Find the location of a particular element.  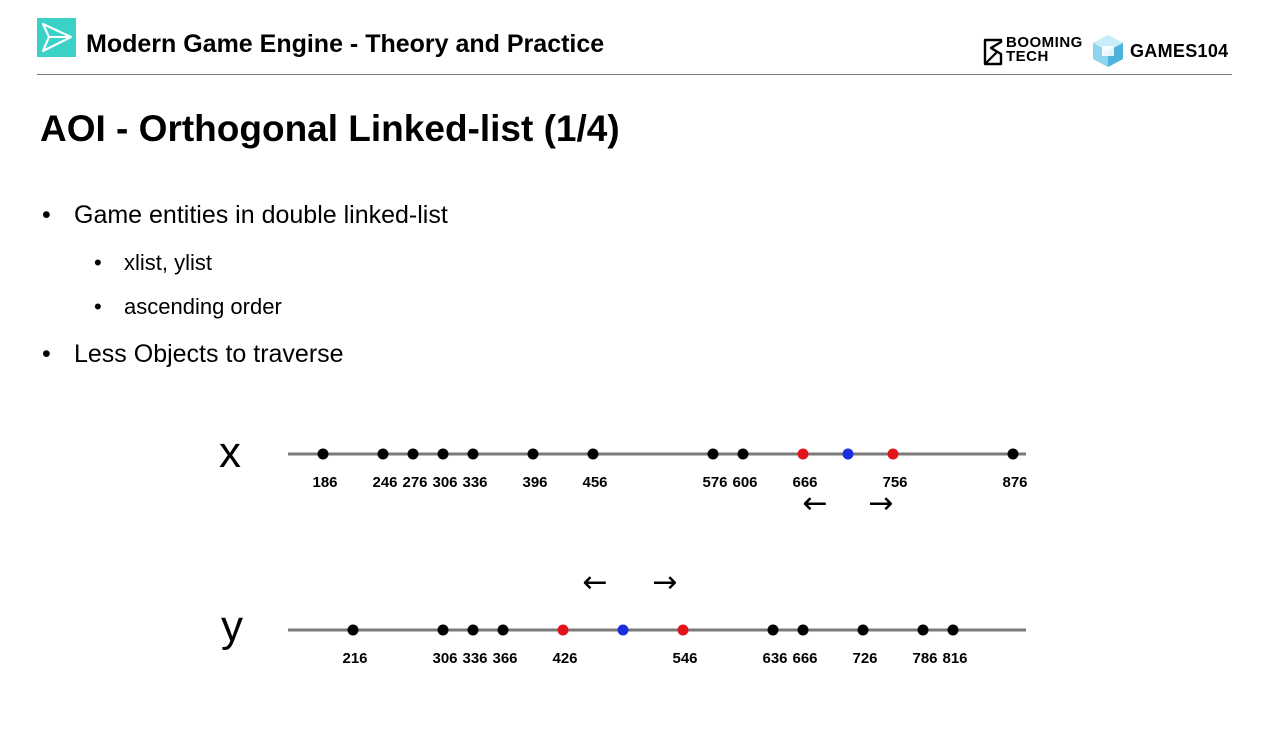

tick-label: 456 is located at coordinates (594, 482).